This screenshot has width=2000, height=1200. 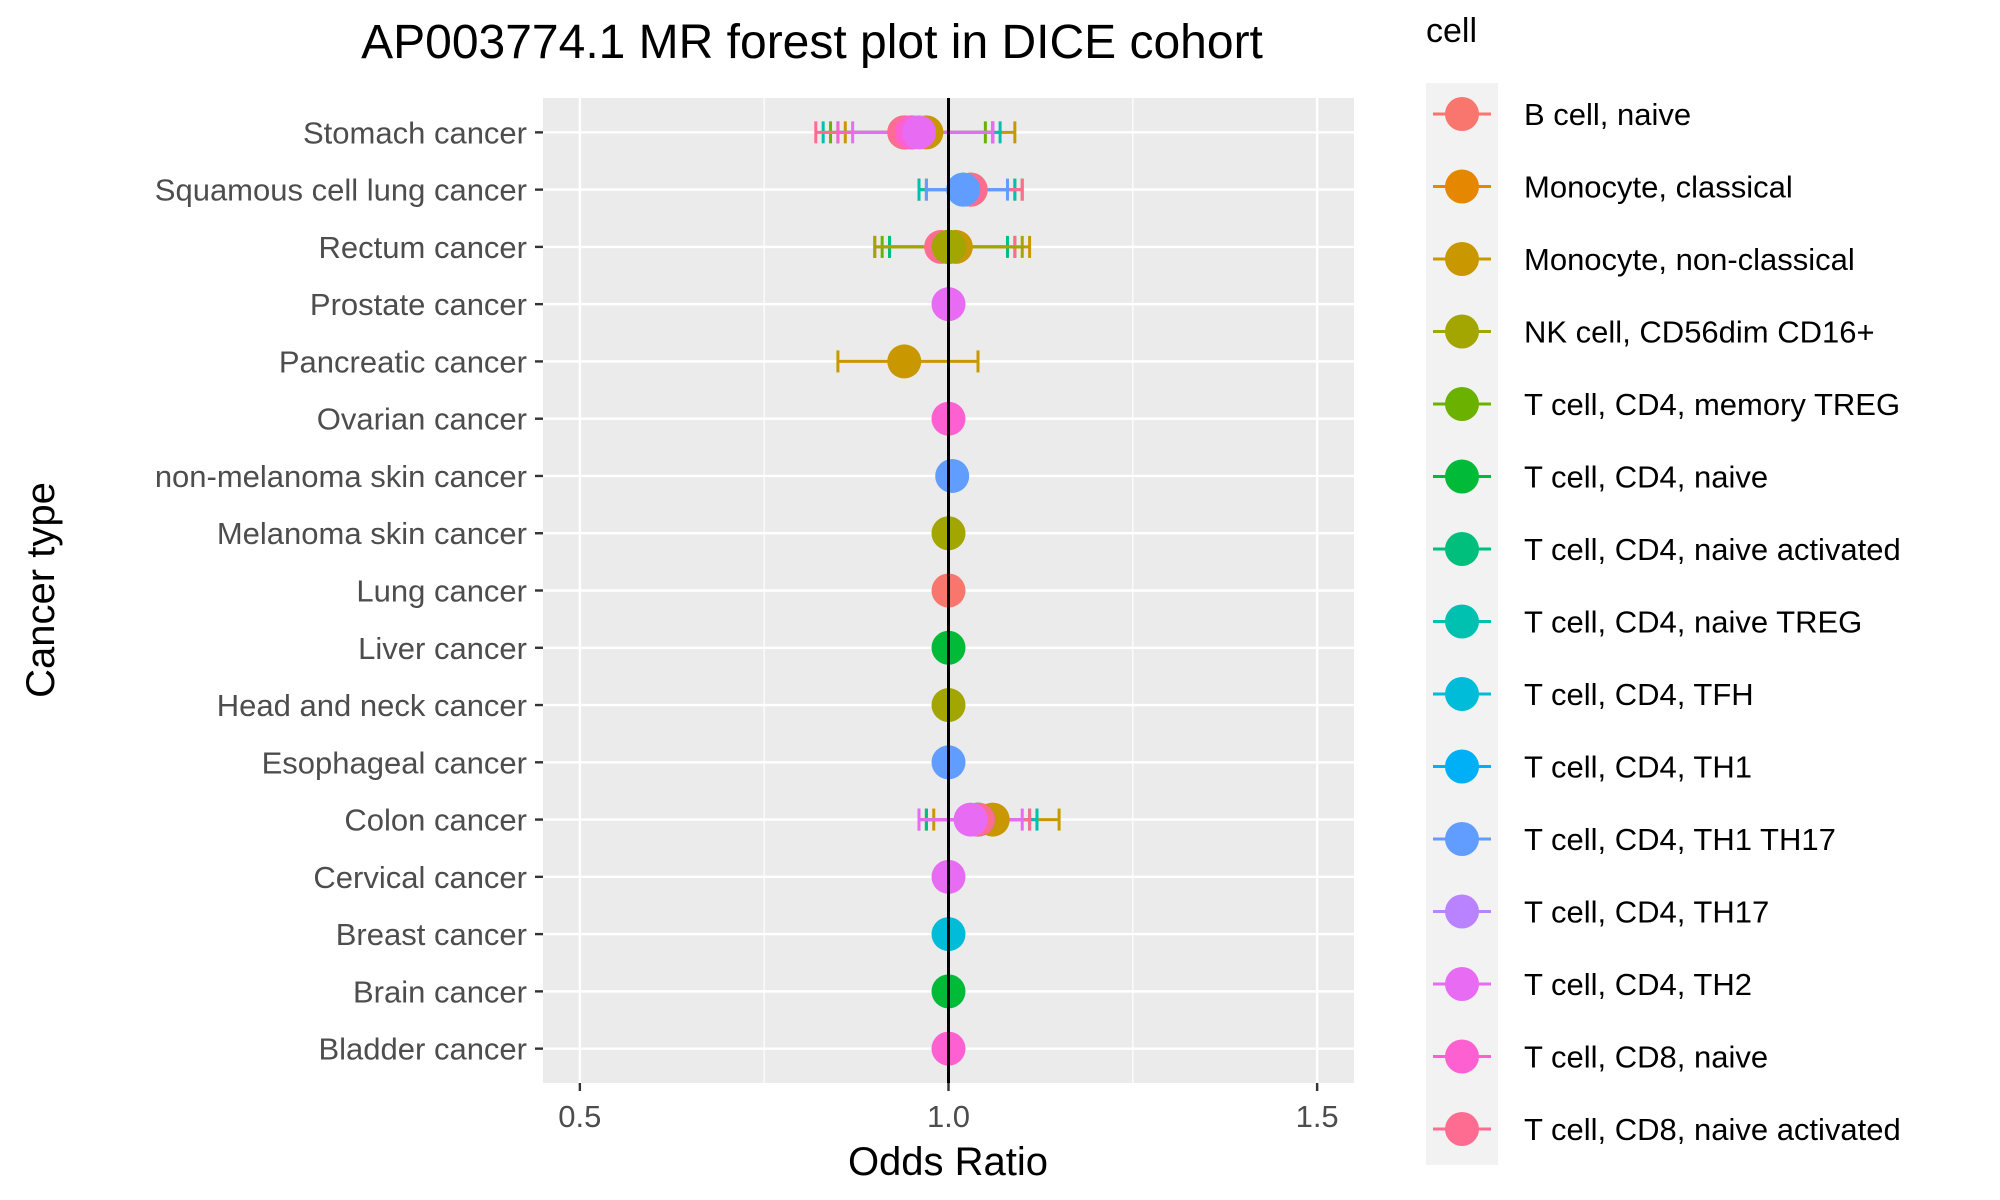 I want to click on y-tick-label: Bladder cancer, so click(x=422, y=1049).